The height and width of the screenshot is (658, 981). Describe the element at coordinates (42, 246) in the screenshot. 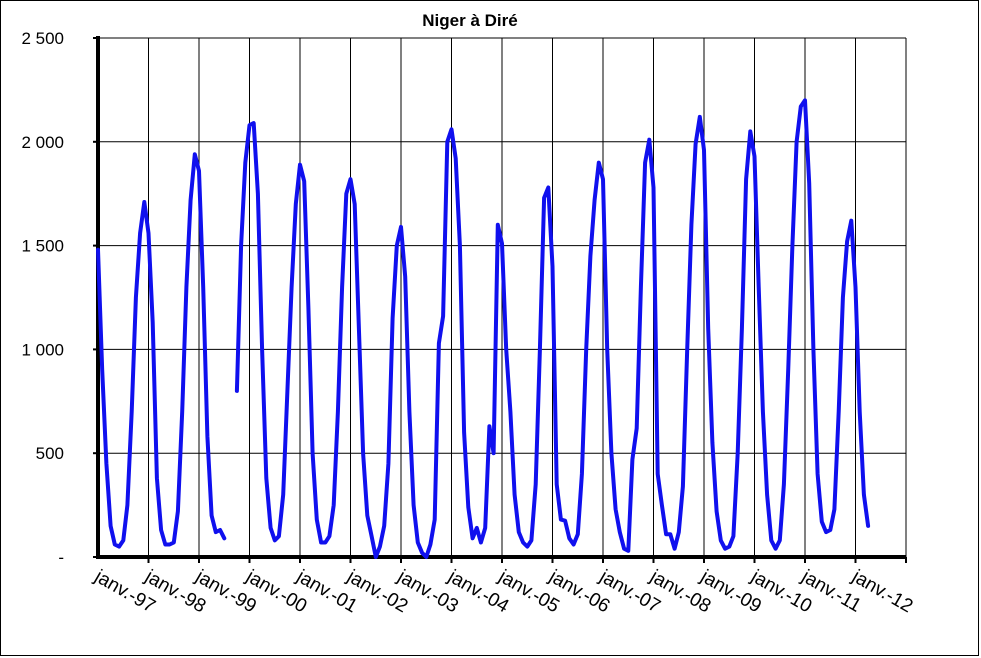

I see `y-tick-label: 1 500` at that location.